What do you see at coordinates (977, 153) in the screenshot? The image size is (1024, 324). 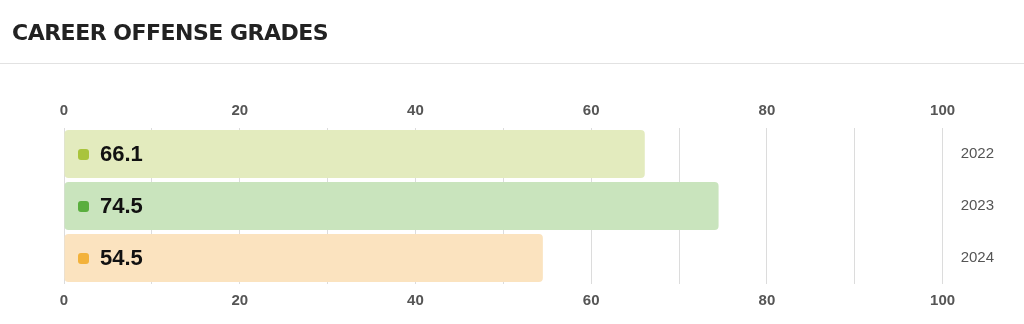 I see `y-tick-label: 2022` at bounding box center [977, 153].